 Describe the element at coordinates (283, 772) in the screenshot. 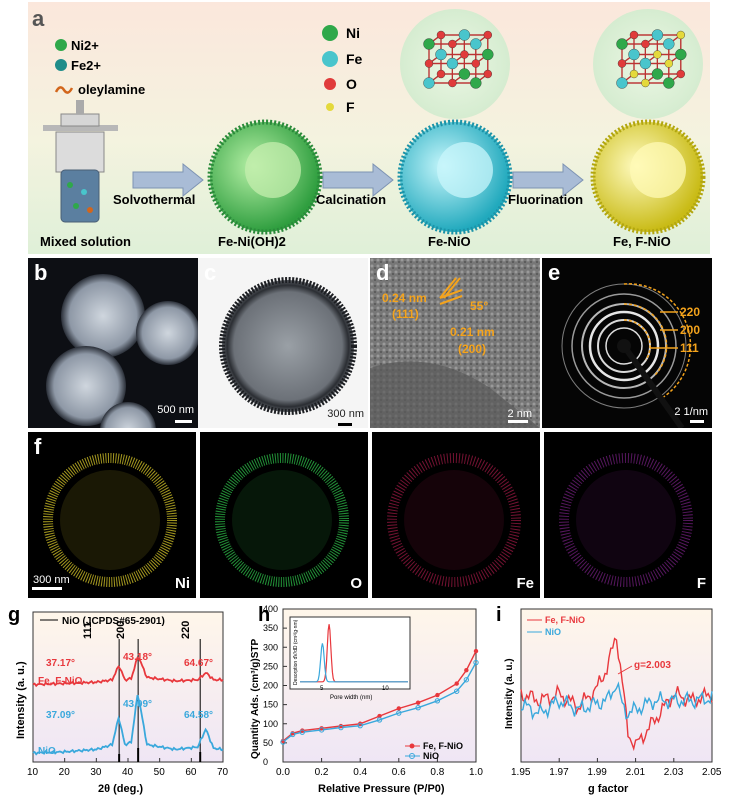

I see `x-tick-label: 0.0` at that location.